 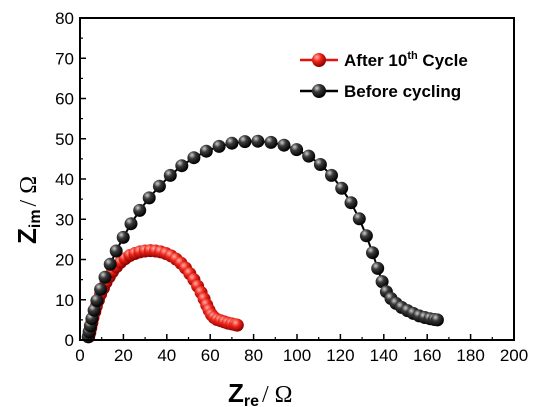 I want to click on legend-item-before: Before cycling, so click(x=380, y=91).